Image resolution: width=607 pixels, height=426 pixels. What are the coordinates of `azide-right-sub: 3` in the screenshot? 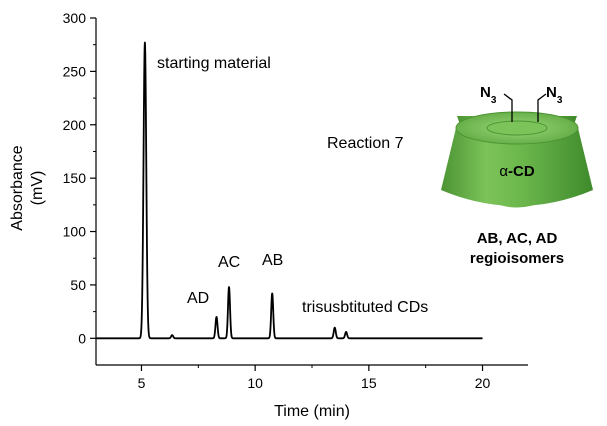 It's located at (560, 100).